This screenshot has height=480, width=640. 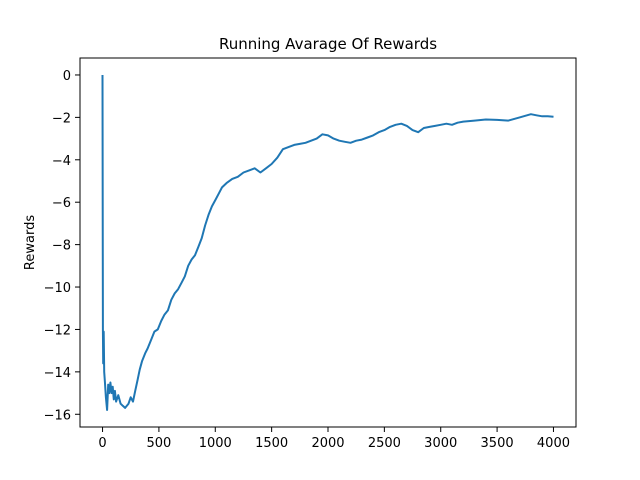 I want to click on y-tick-label: −8, so click(x=61, y=246).